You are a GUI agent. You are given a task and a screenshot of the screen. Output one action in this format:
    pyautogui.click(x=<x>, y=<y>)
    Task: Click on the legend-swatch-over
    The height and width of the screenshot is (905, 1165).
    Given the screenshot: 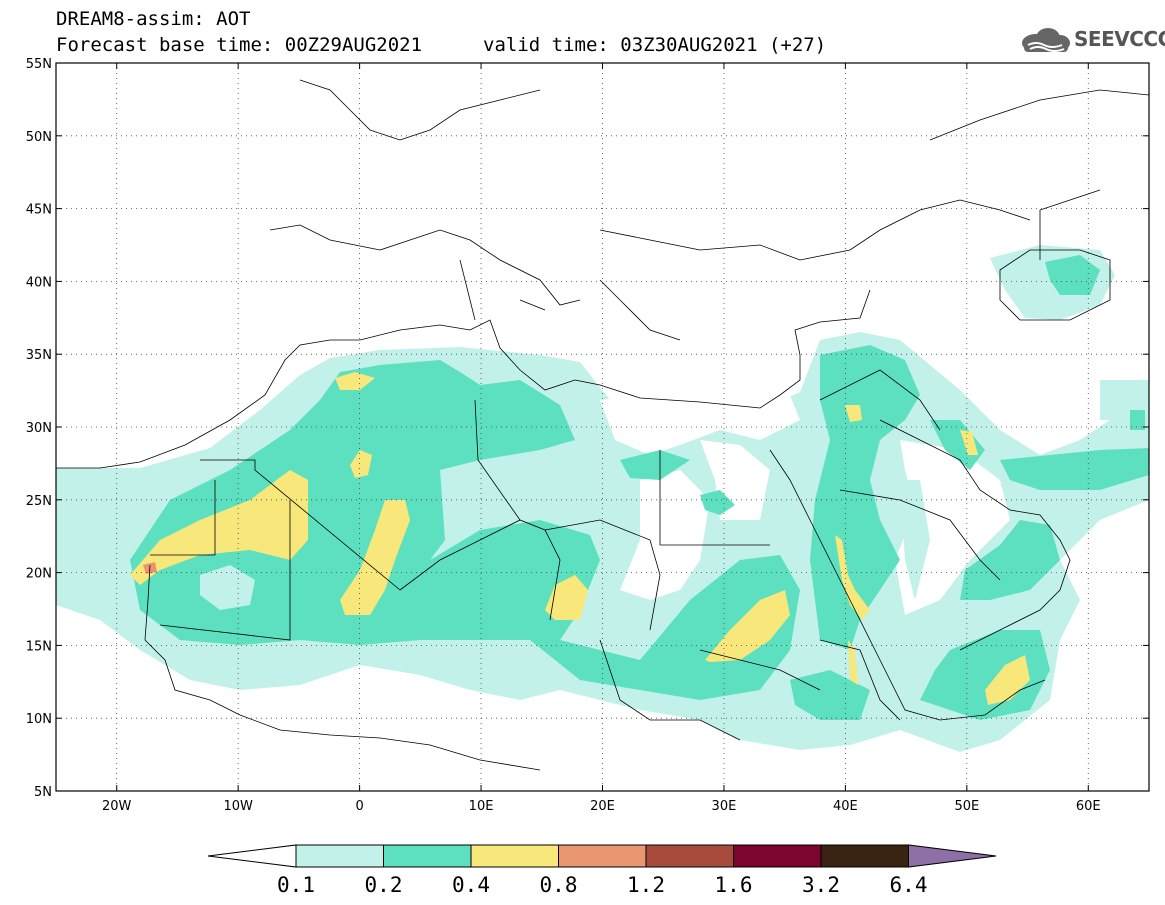 What is the action you would take?
    pyautogui.click(x=952, y=856)
    